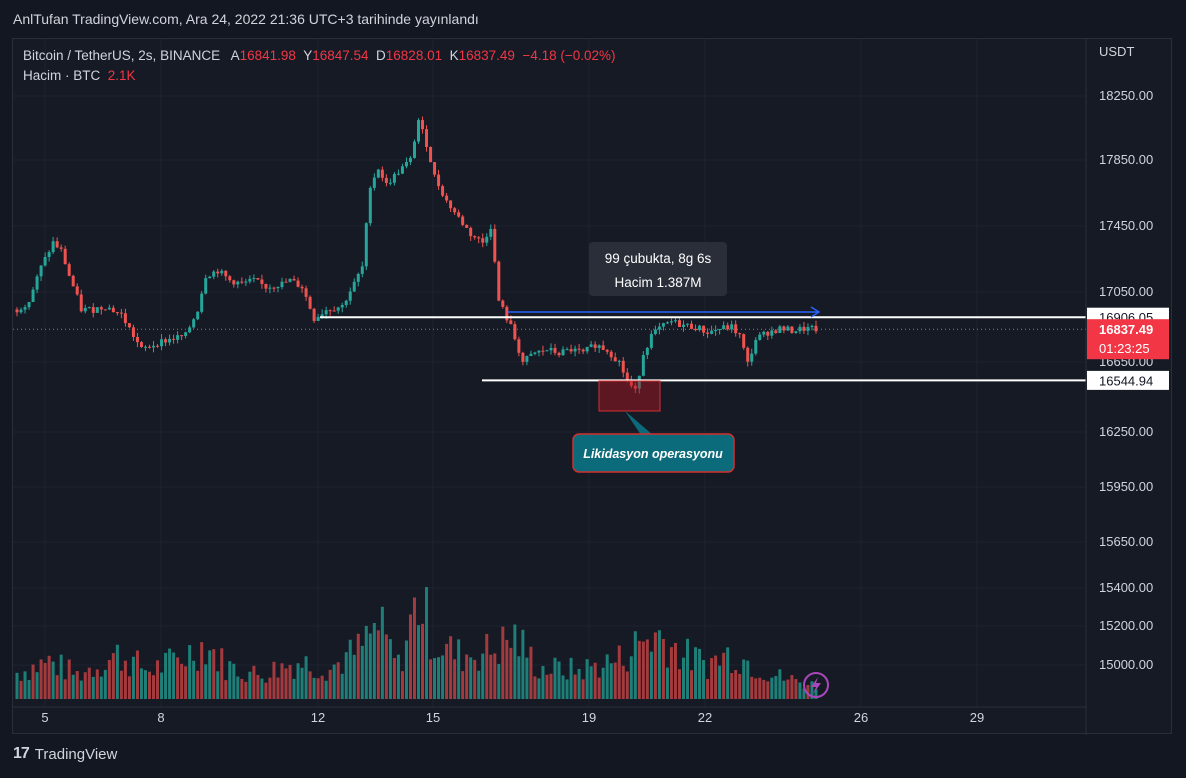  Describe the element at coordinates (1126, 159) in the screenshot. I see `price-tick-label: 17850.00` at that location.